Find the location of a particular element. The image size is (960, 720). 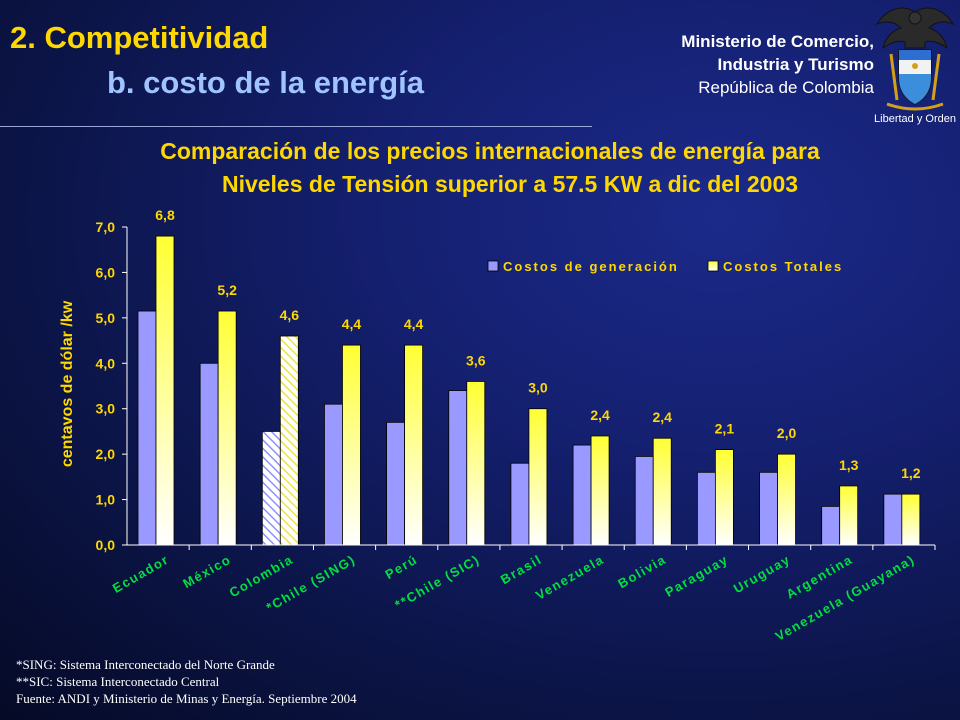

data-label: 6,8 is located at coordinates (165, 215).